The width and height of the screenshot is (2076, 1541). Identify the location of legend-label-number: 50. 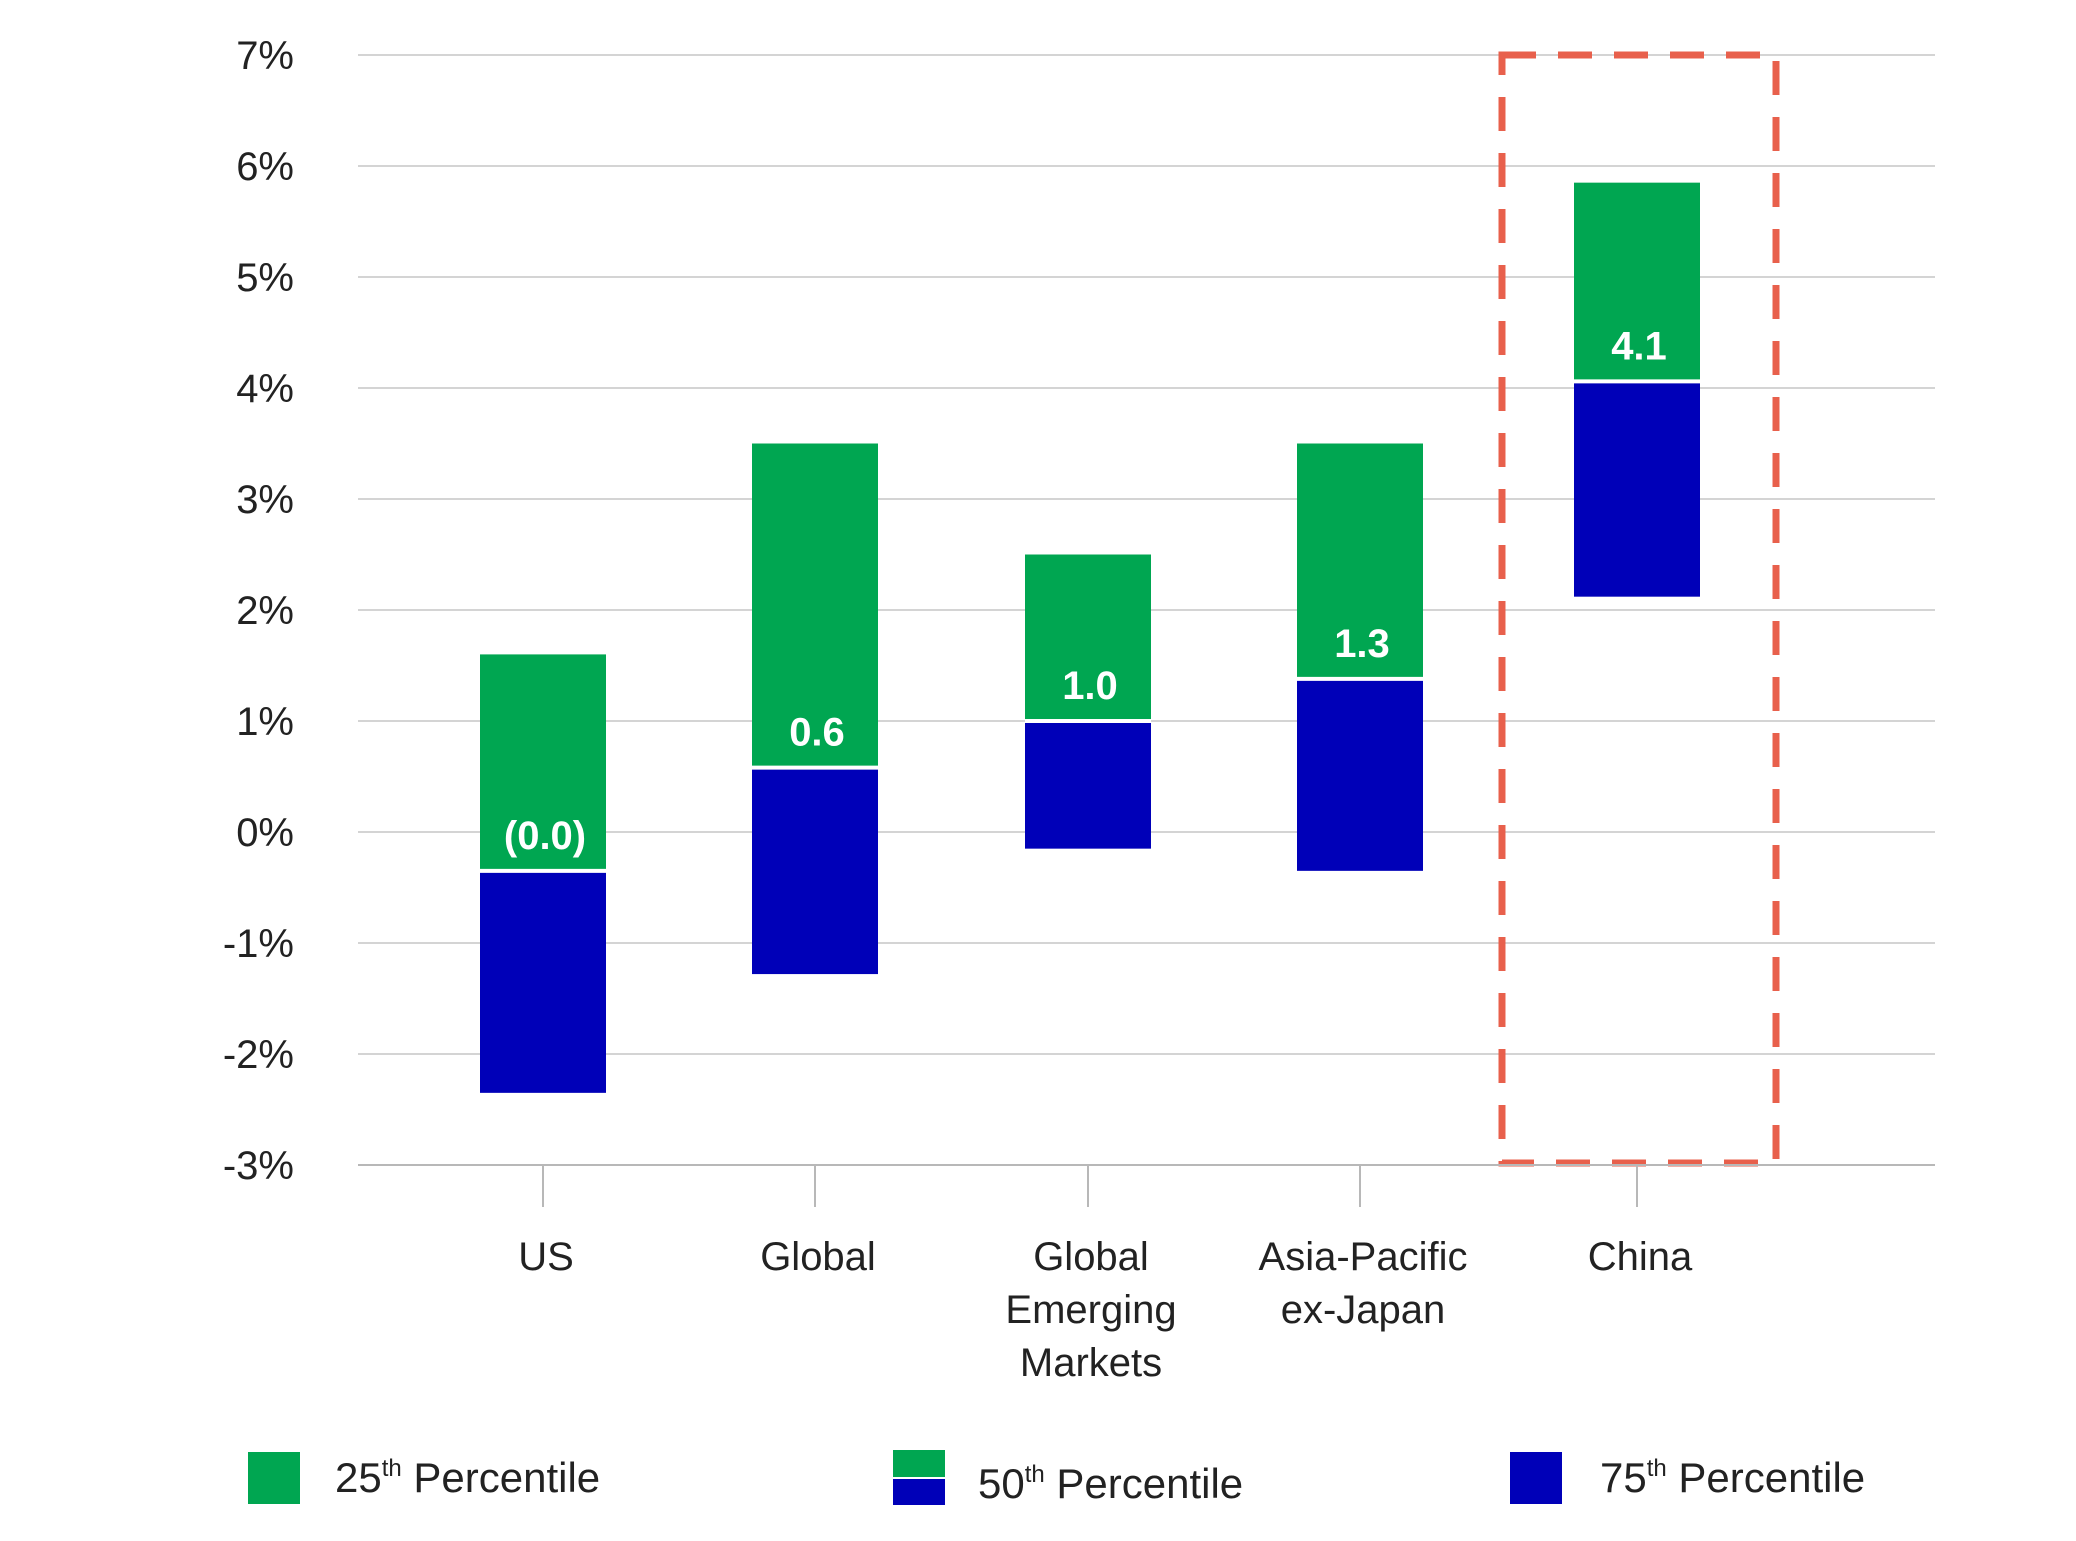
(1001, 1483).